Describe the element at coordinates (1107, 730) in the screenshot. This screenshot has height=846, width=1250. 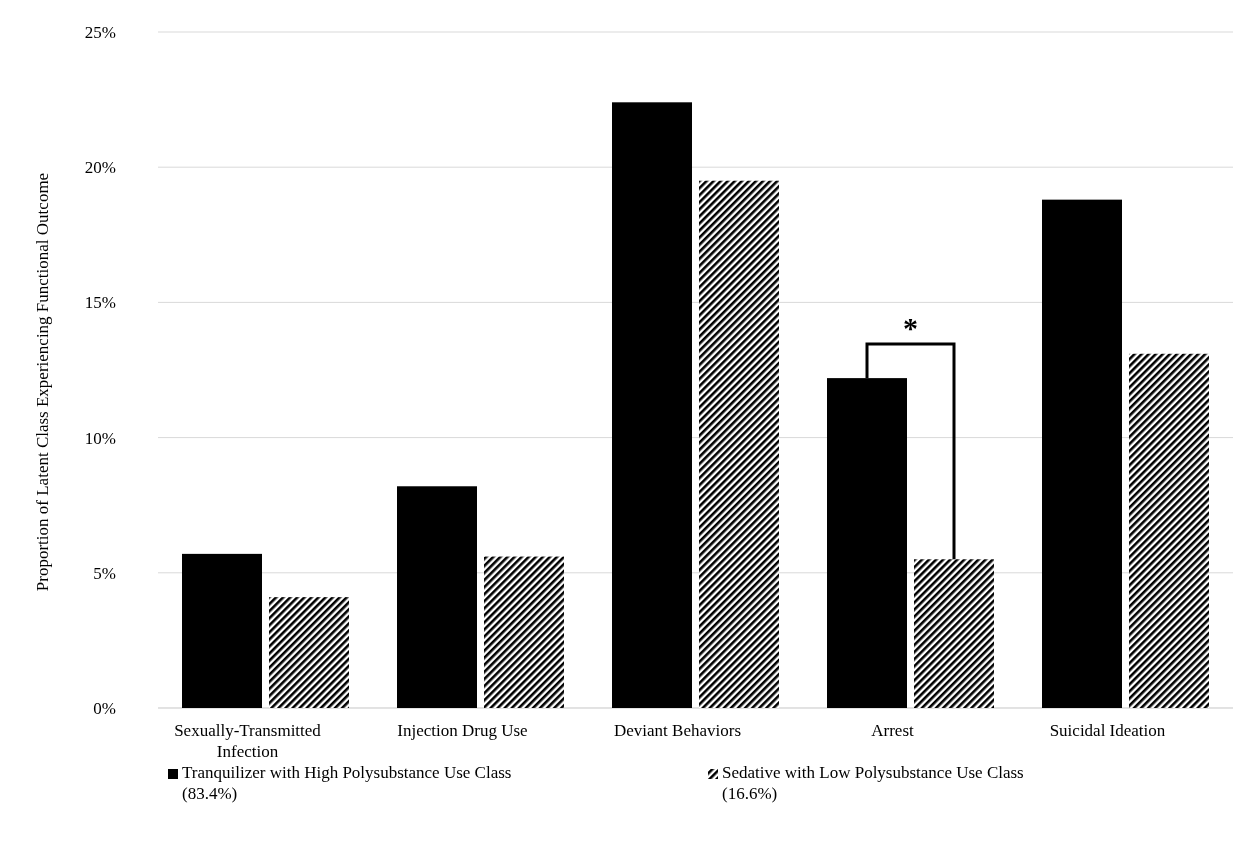
I see `x-tick-label: Suicidal Ideation` at that location.